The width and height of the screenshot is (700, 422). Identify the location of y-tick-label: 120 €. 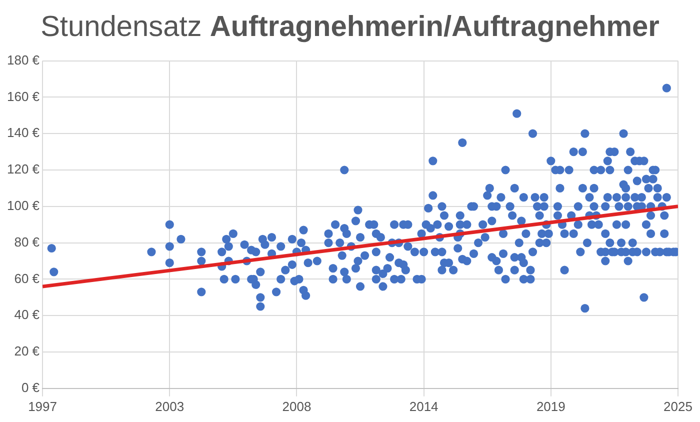
(23, 169).